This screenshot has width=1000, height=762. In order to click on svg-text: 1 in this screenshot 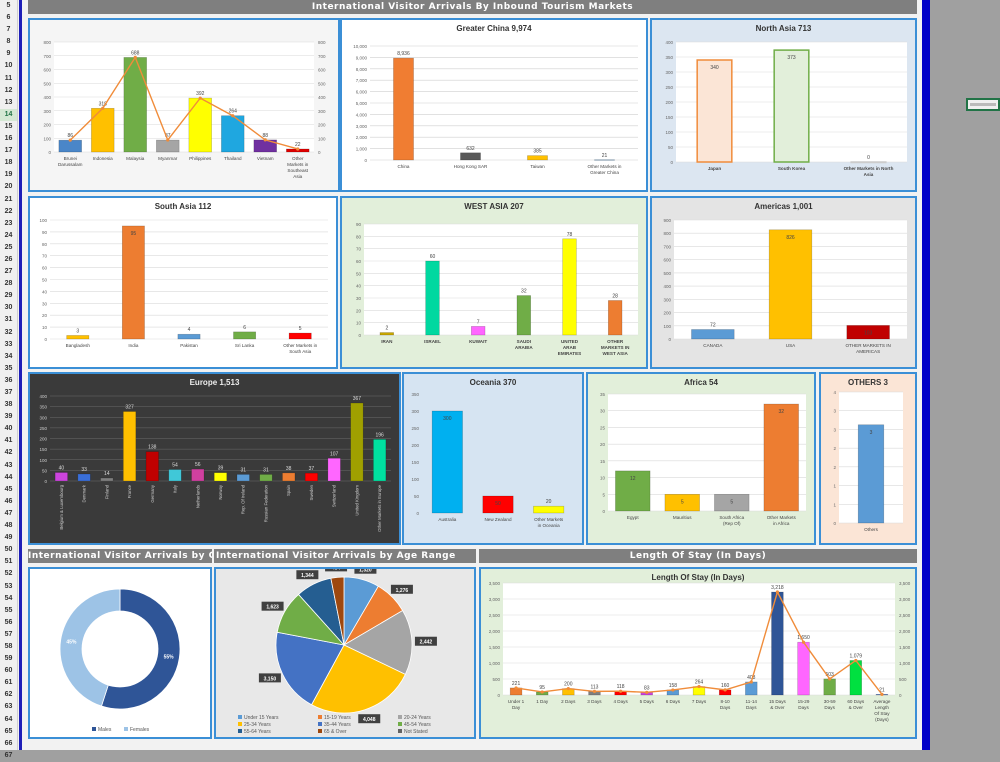, I will do `click(834, 504)`.